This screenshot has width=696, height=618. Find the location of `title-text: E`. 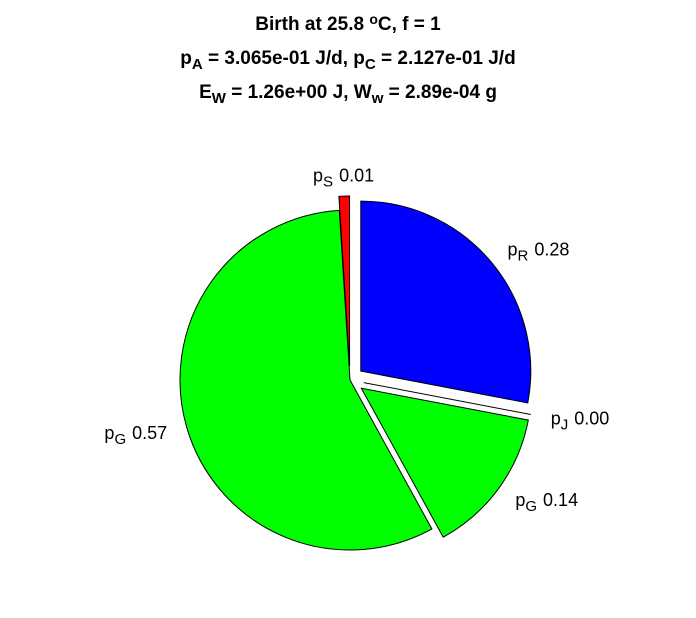

title-text: E is located at coordinates (205, 92).